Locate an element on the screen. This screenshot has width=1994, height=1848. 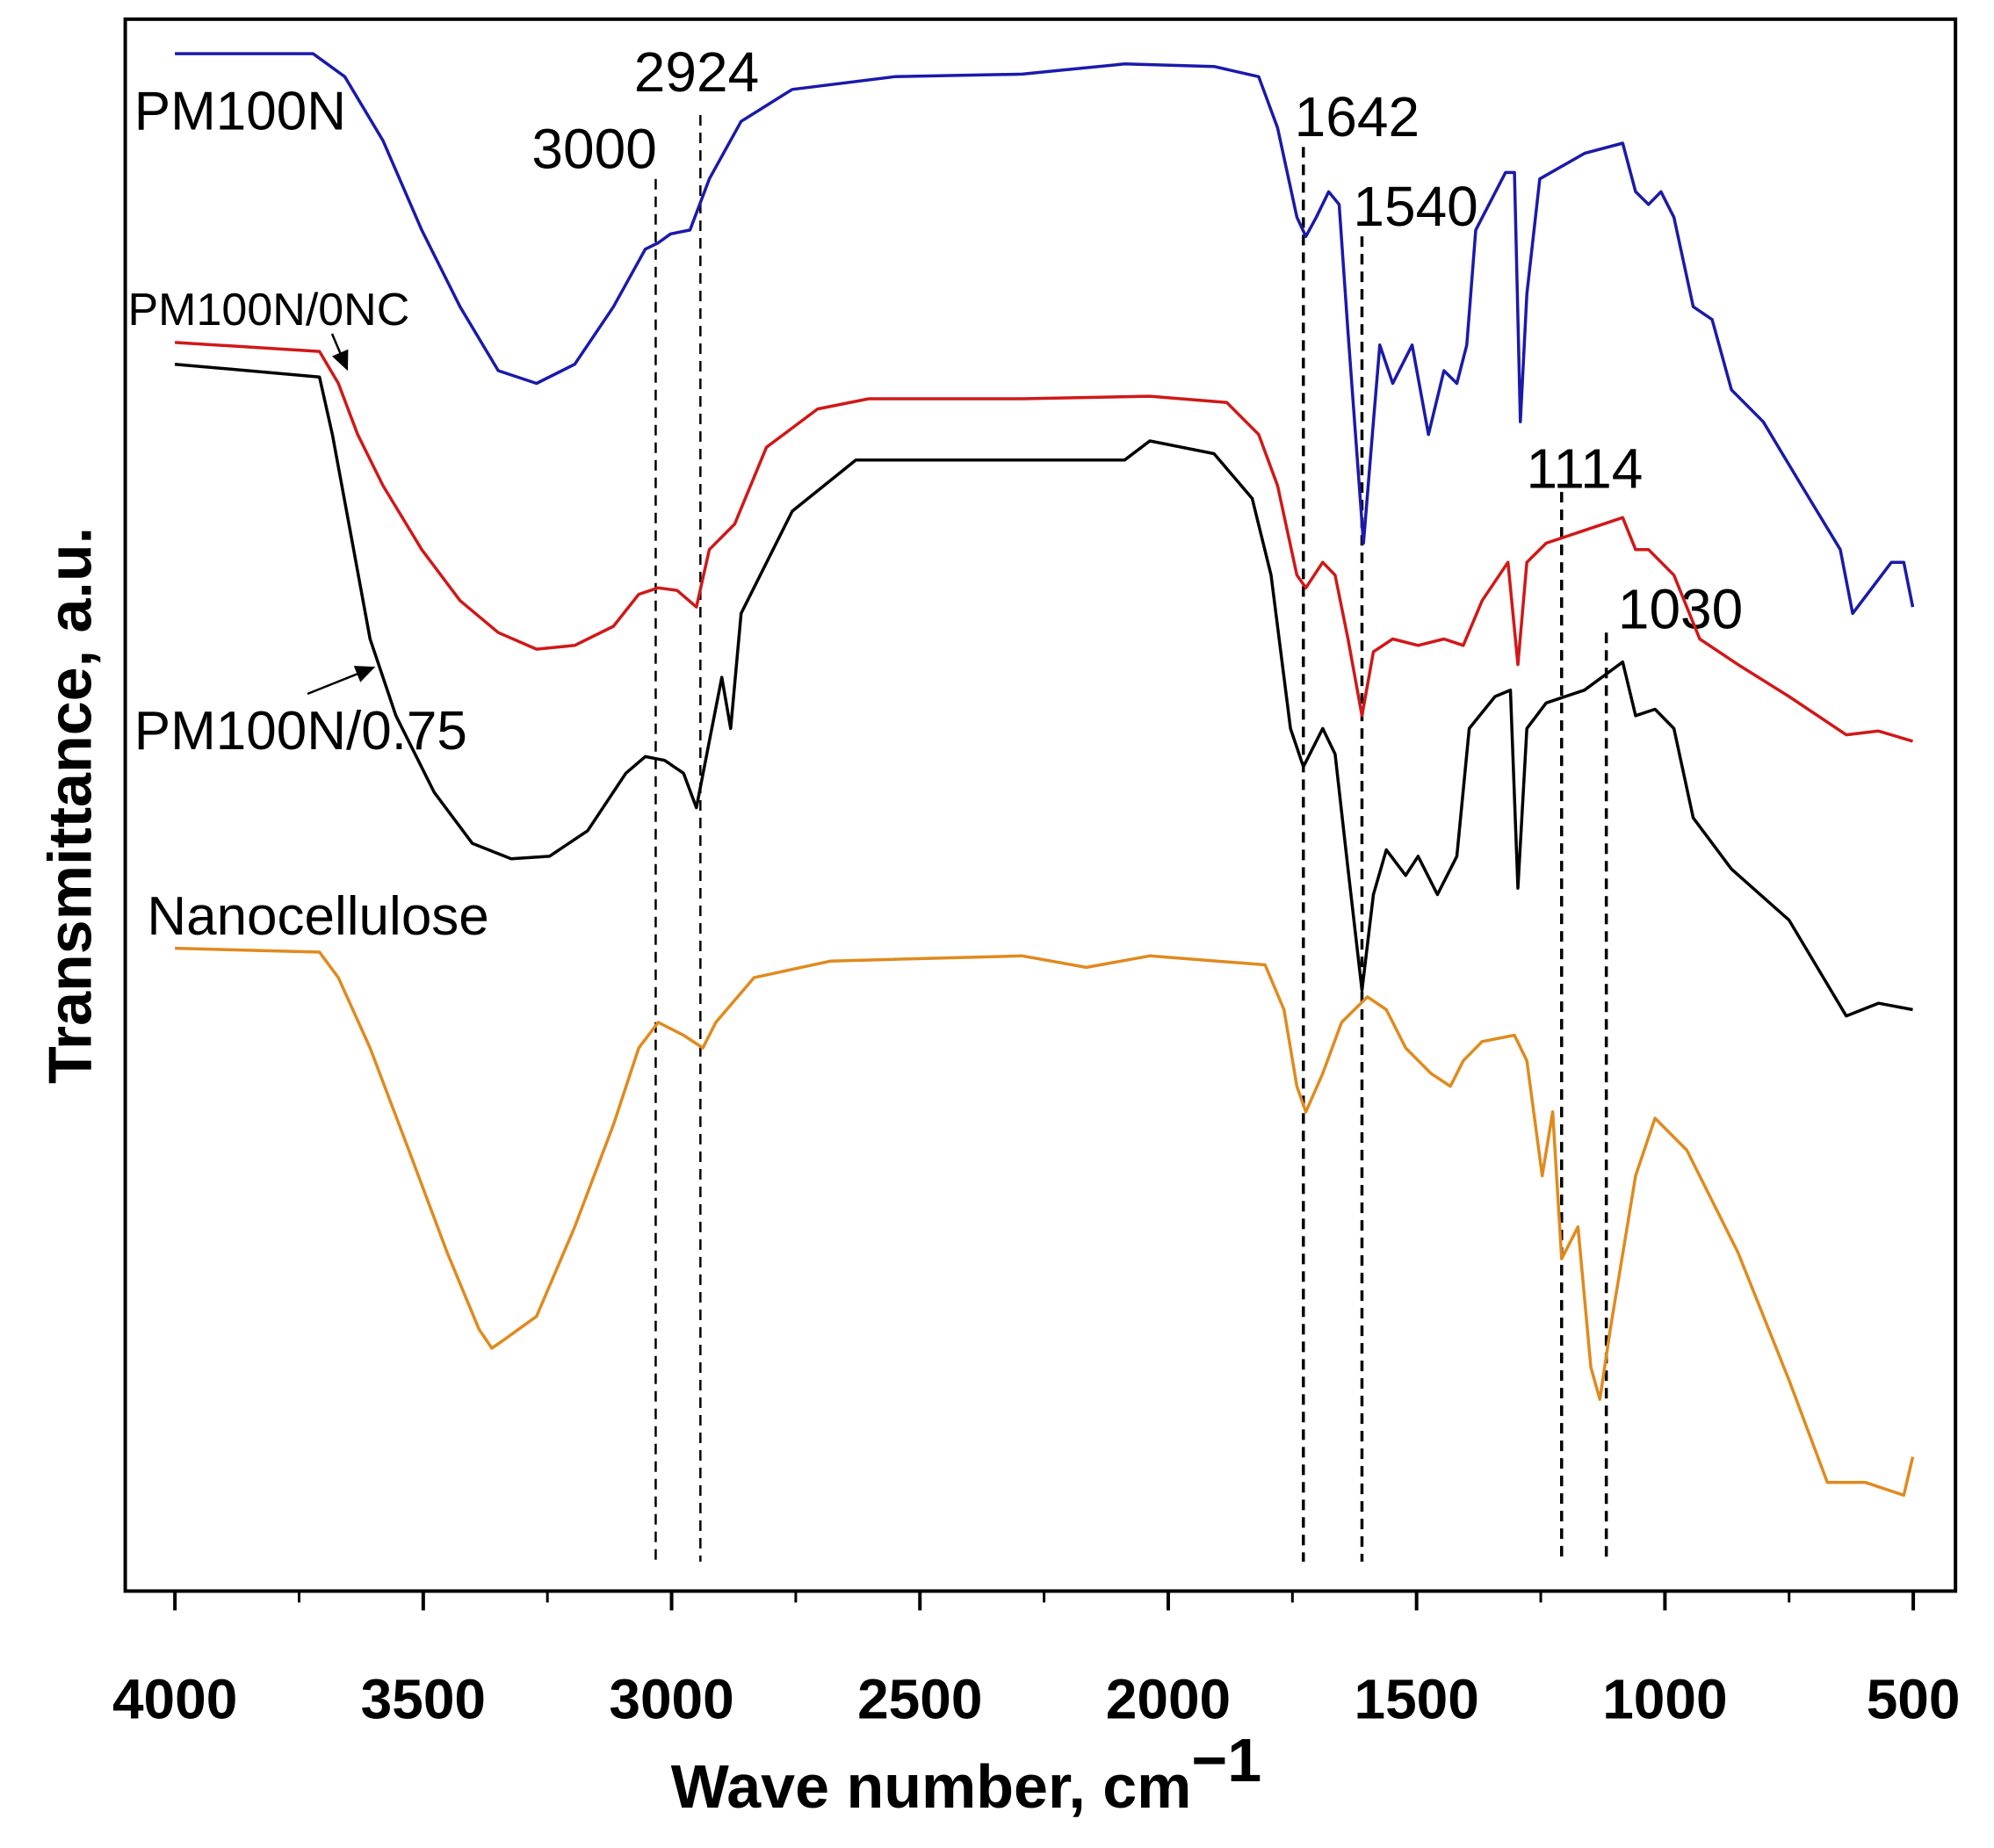
series-label: PM100N is located at coordinates (240, 111).